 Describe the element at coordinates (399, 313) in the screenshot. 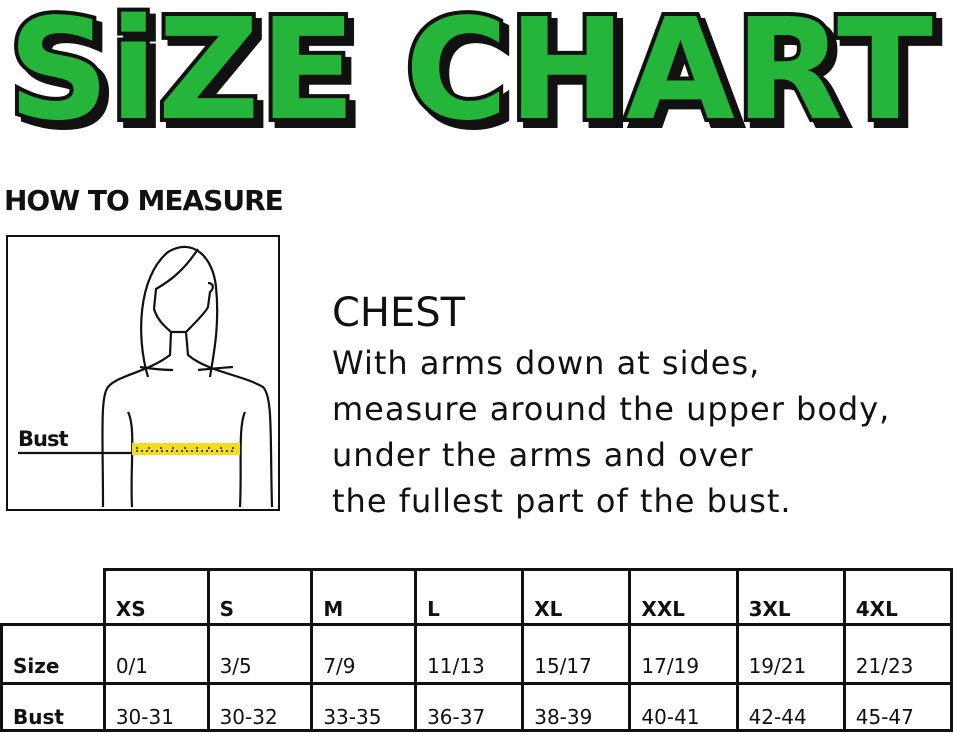

I see `chest-heading: CHEST` at that location.